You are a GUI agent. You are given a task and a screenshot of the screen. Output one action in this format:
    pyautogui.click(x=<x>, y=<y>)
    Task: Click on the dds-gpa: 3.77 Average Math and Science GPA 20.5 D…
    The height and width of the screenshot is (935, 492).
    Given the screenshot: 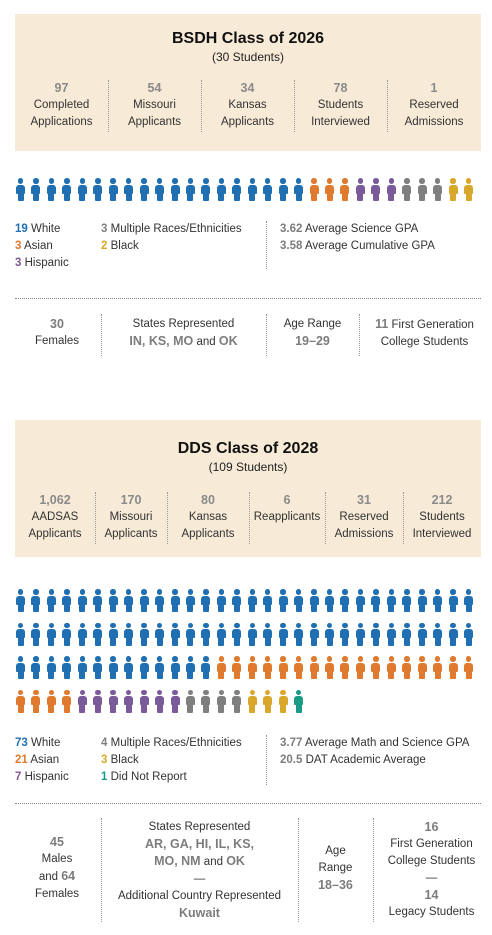 What is the action you would take?
    pyautogui.click(x=374, y=752)
    